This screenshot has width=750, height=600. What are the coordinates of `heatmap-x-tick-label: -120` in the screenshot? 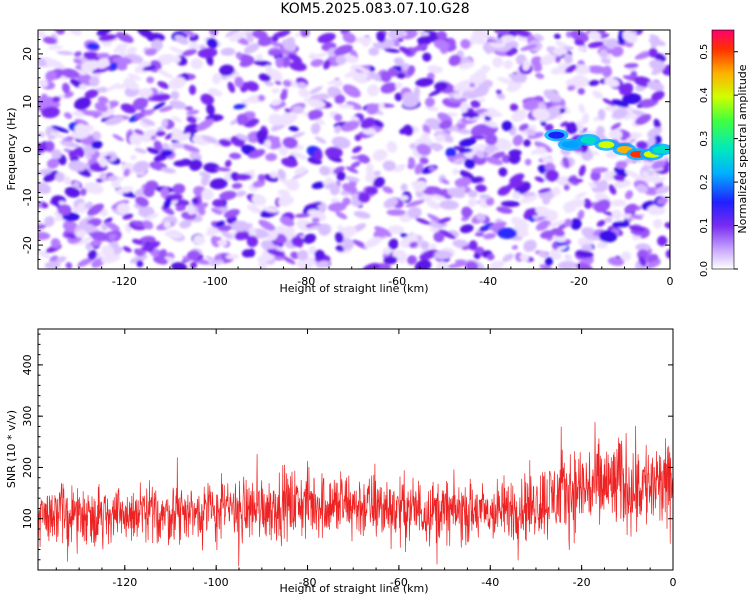 It's located at (124, 281).